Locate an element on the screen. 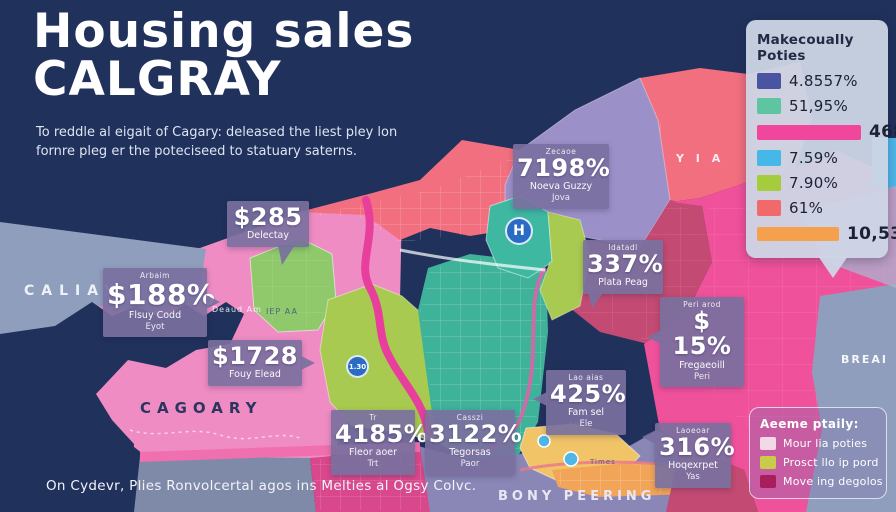 This screenshot has height=512, width=896. legend-swatch-yellowgreen is located at coordinates (769, 183).